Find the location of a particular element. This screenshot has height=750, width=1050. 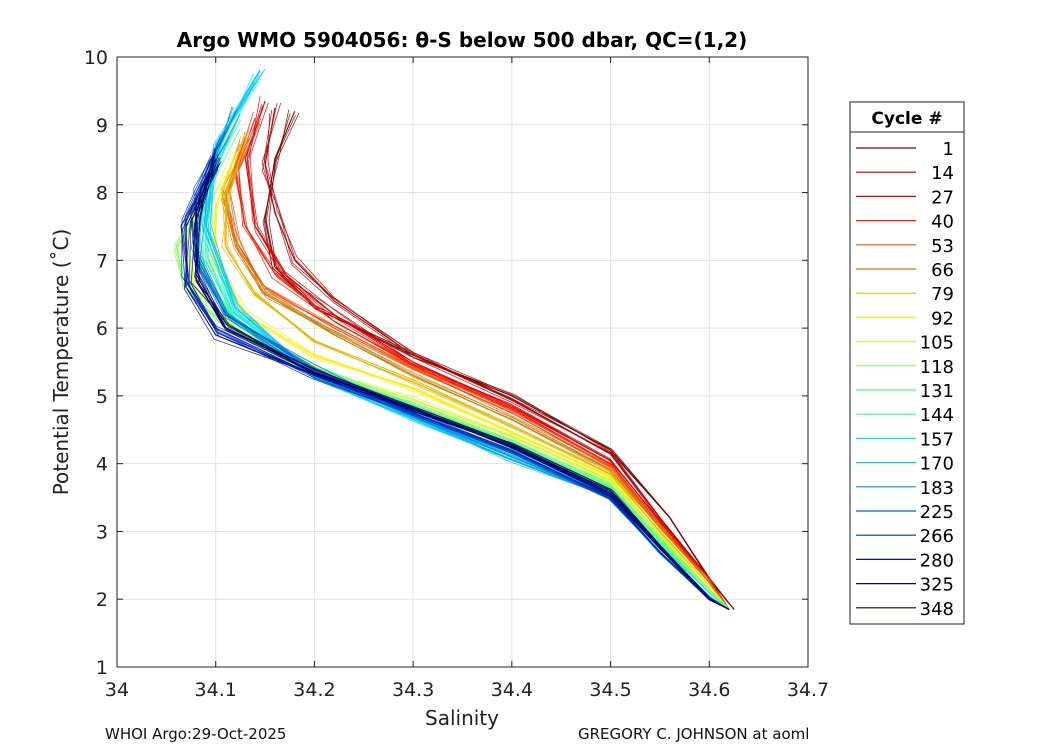

legend-label: 280 is located at coordinates (937, 560).